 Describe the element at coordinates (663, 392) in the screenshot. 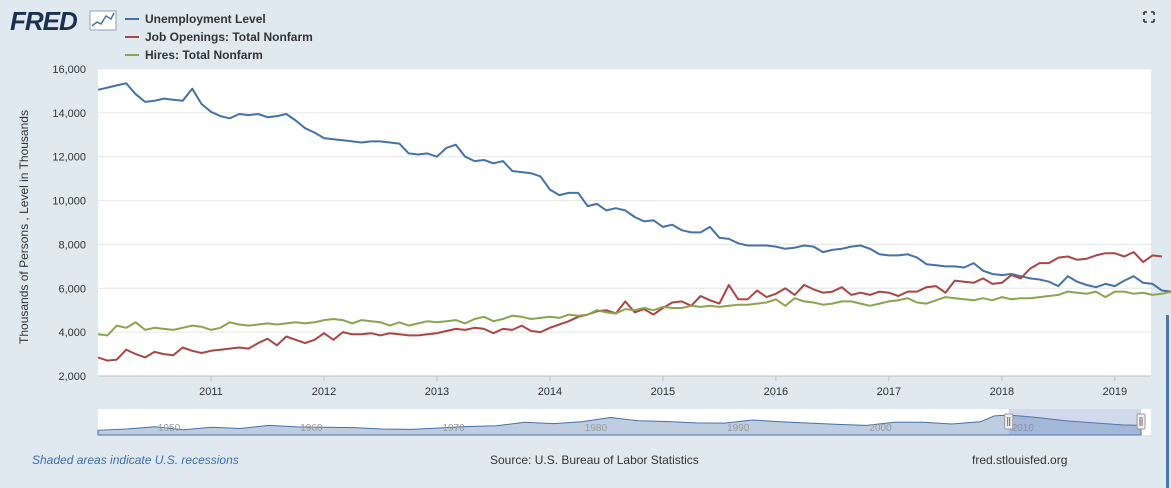

I see `x-tick-label: 2015` at that location.